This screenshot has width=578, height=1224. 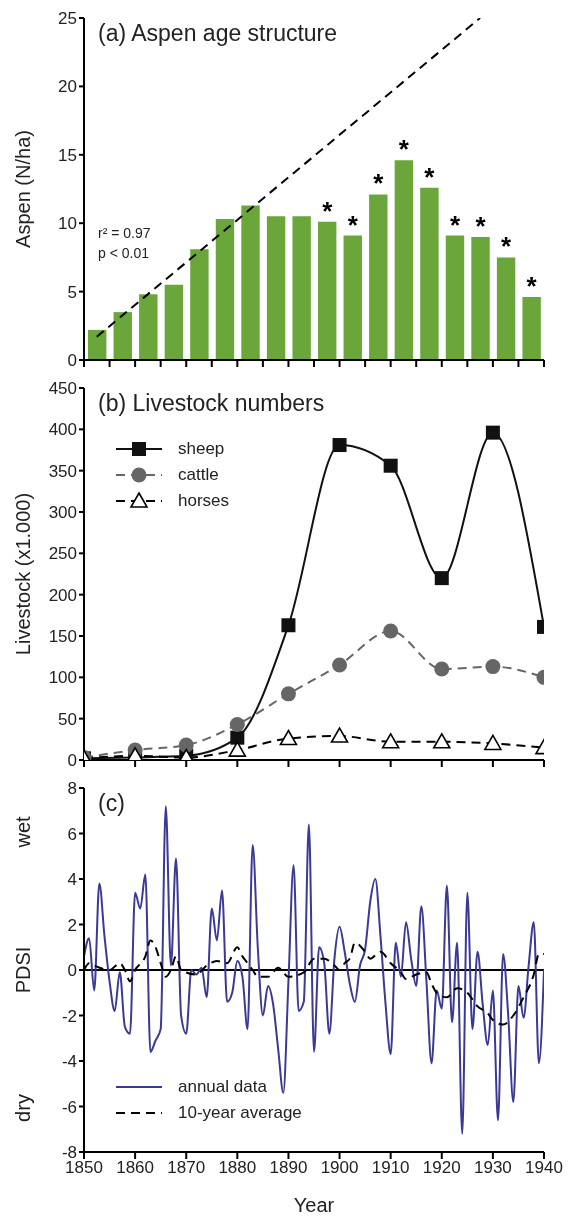 What do you see at coordinates (62, 678) in the screenshot?
I see `y-tick-label: 100` at bounding box center [62, 678].